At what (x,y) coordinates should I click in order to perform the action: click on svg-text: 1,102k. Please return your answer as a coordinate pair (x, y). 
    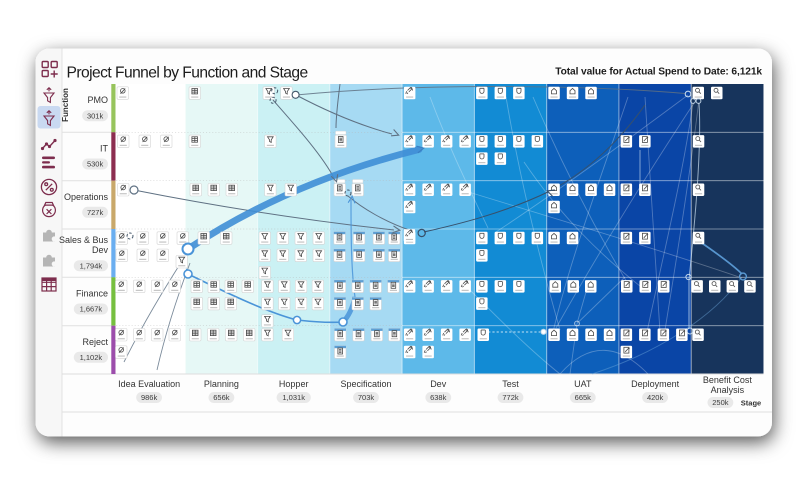
    Looking at the image, I should click on (91, 357).